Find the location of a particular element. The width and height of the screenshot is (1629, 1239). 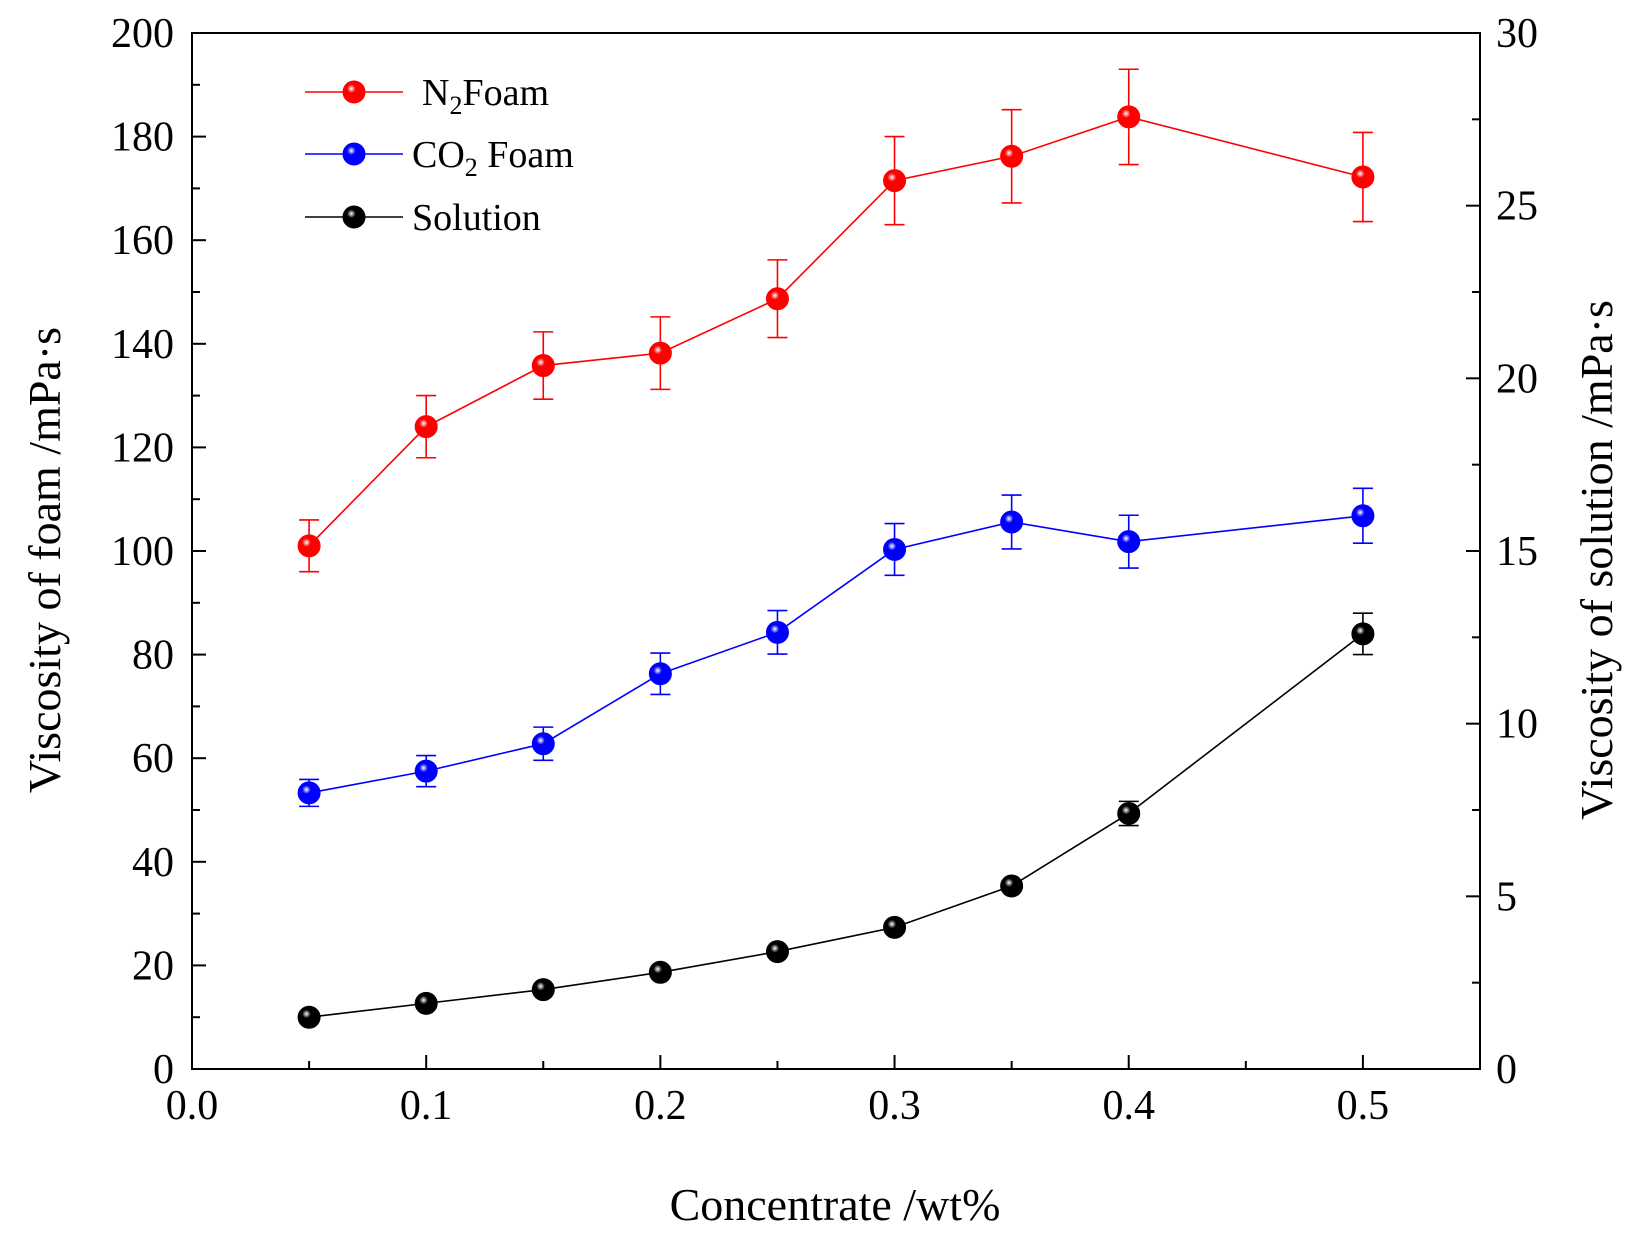

legend: N2Foam CO2 Foam Solution is located at coordinates (439, 155).